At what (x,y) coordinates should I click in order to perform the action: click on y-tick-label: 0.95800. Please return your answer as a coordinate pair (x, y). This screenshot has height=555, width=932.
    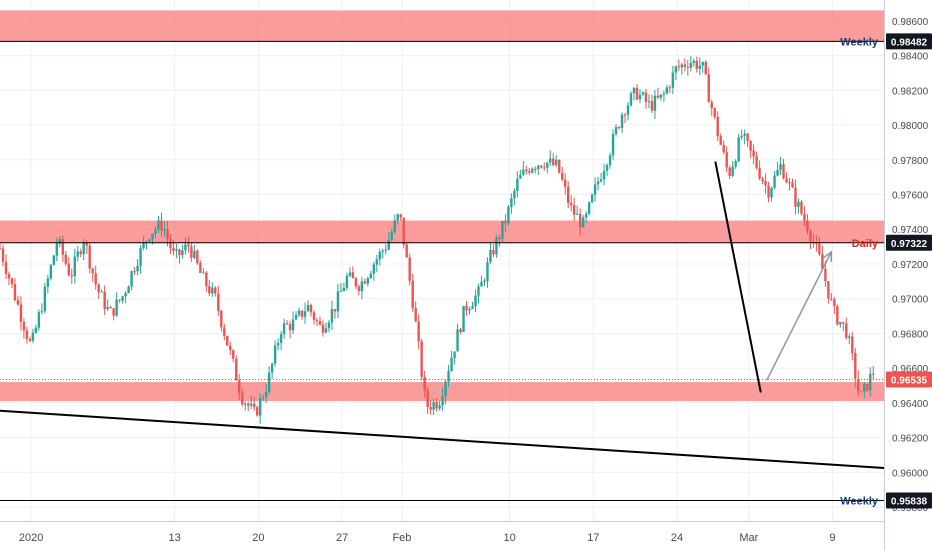
    Looking at the image, I should click on (910, 508).